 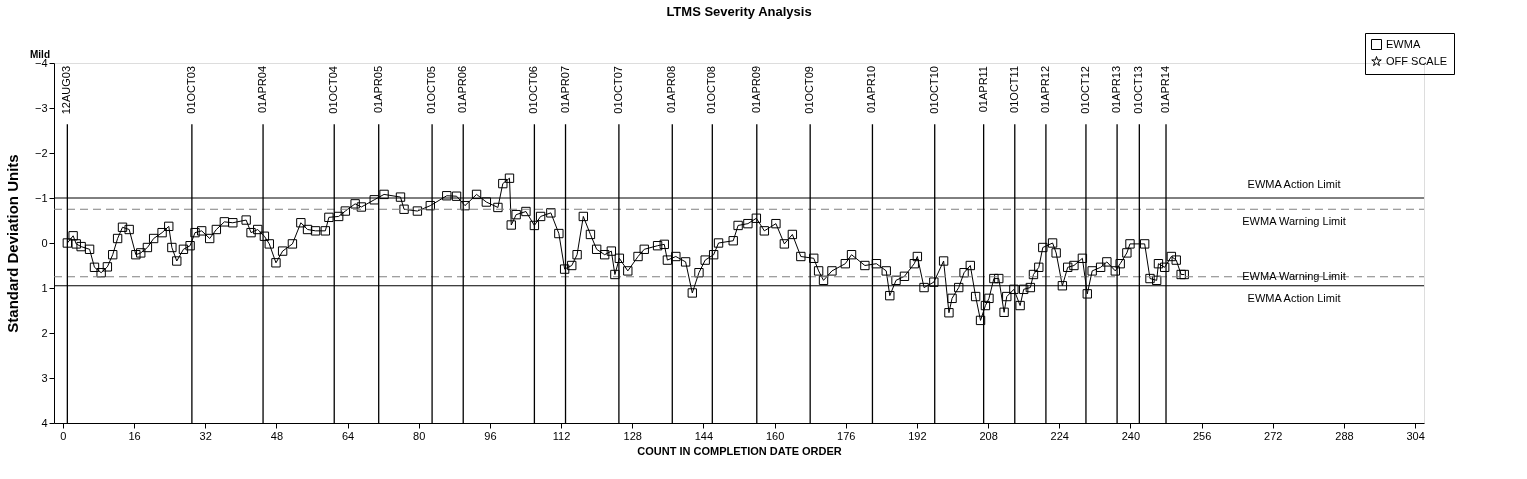 What do you see at coordinates (1415, 435) in the screenshot?
I see `x-tick-label: 304` at bounding box center [1415, 435].